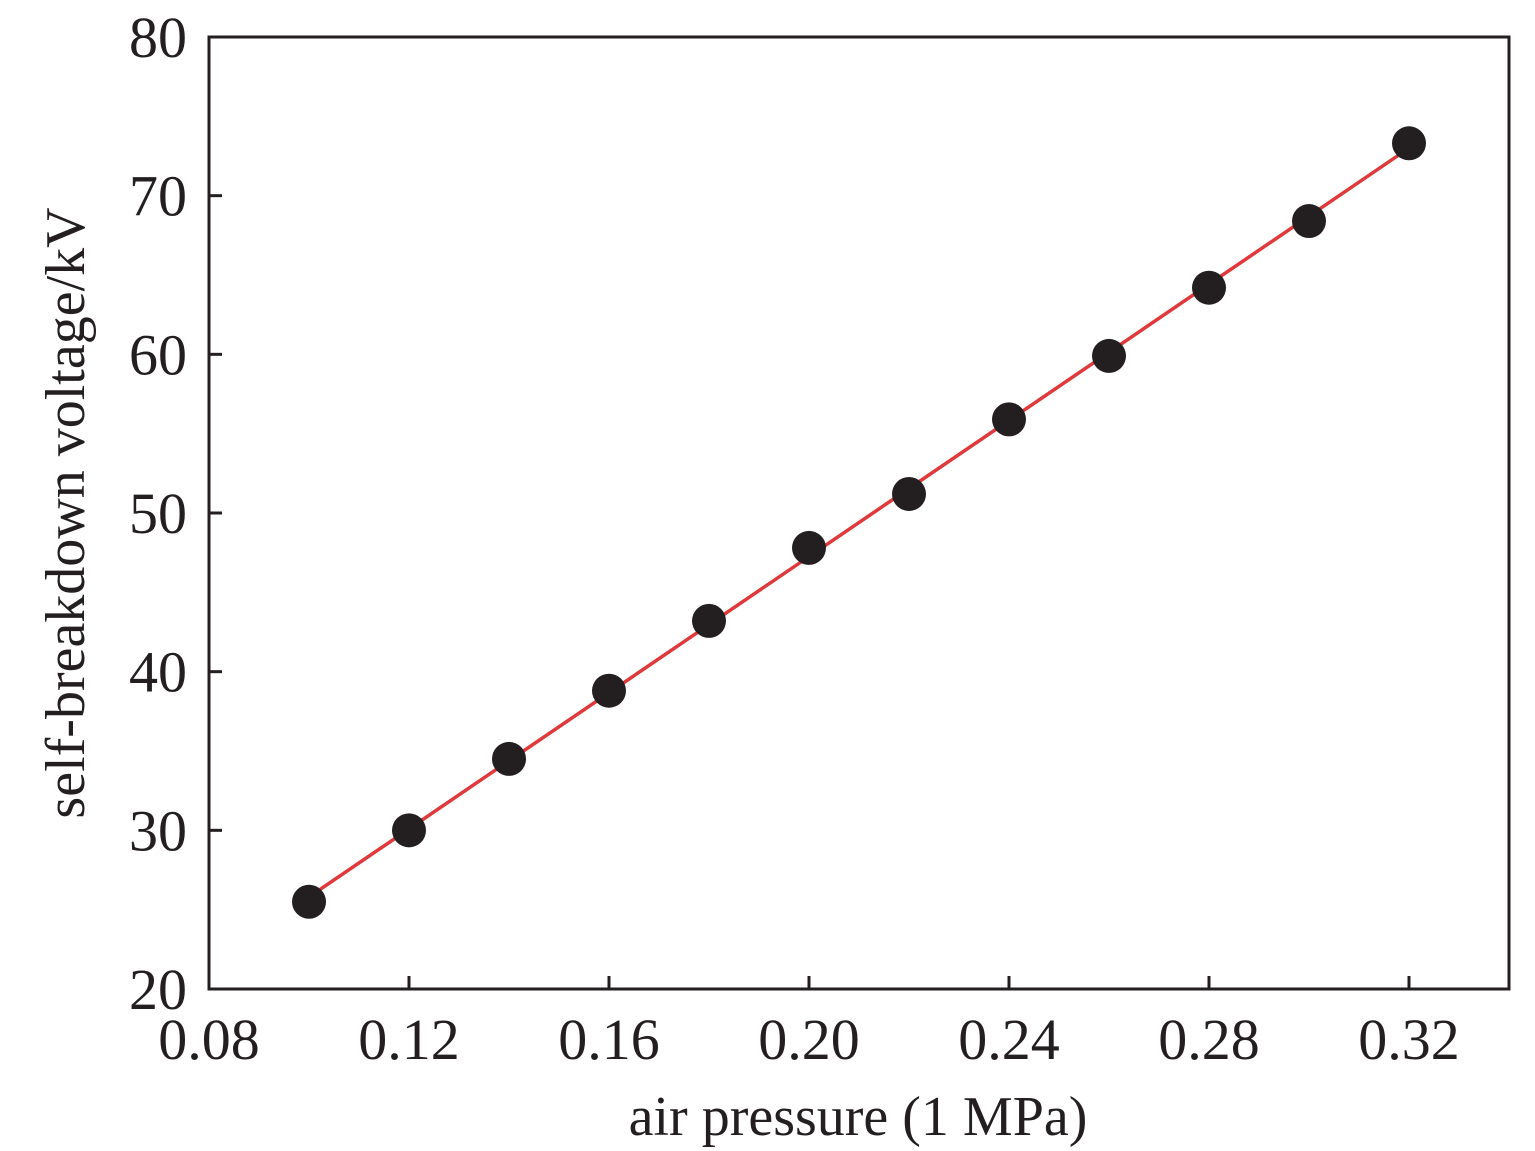 This screenshot has width=1535, height=1151. Describe the element at coordinates (158, 196) in the screenshot. I see `y-tick-label: 70` at that location.